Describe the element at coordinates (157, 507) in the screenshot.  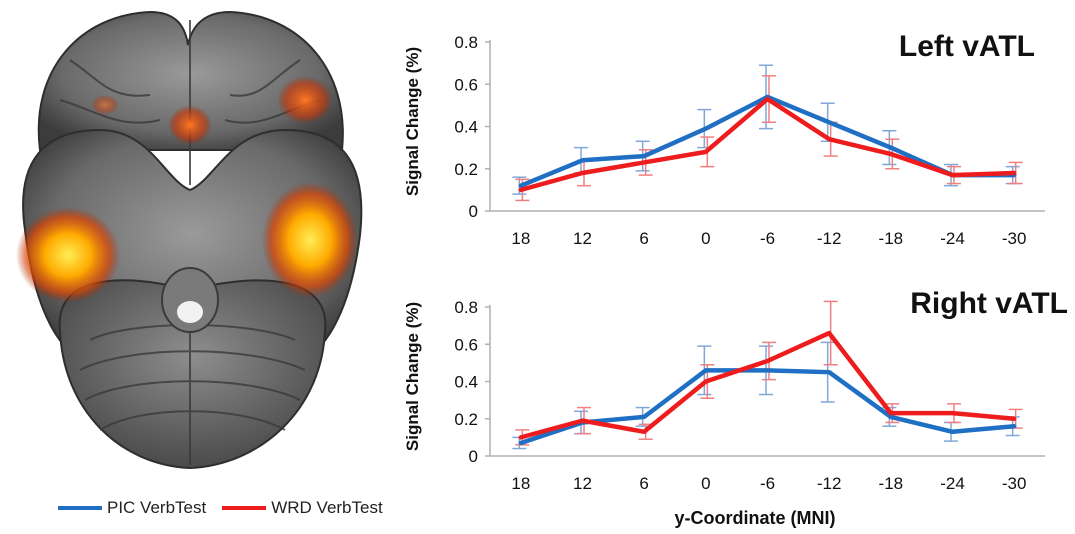
I see `legend-label-pic: PIC VerbTest` at that location.